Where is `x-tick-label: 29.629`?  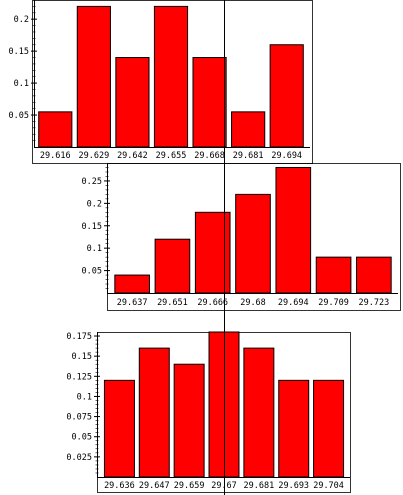
x-tick-label: 29.629 is located at coordinates (93, 156).